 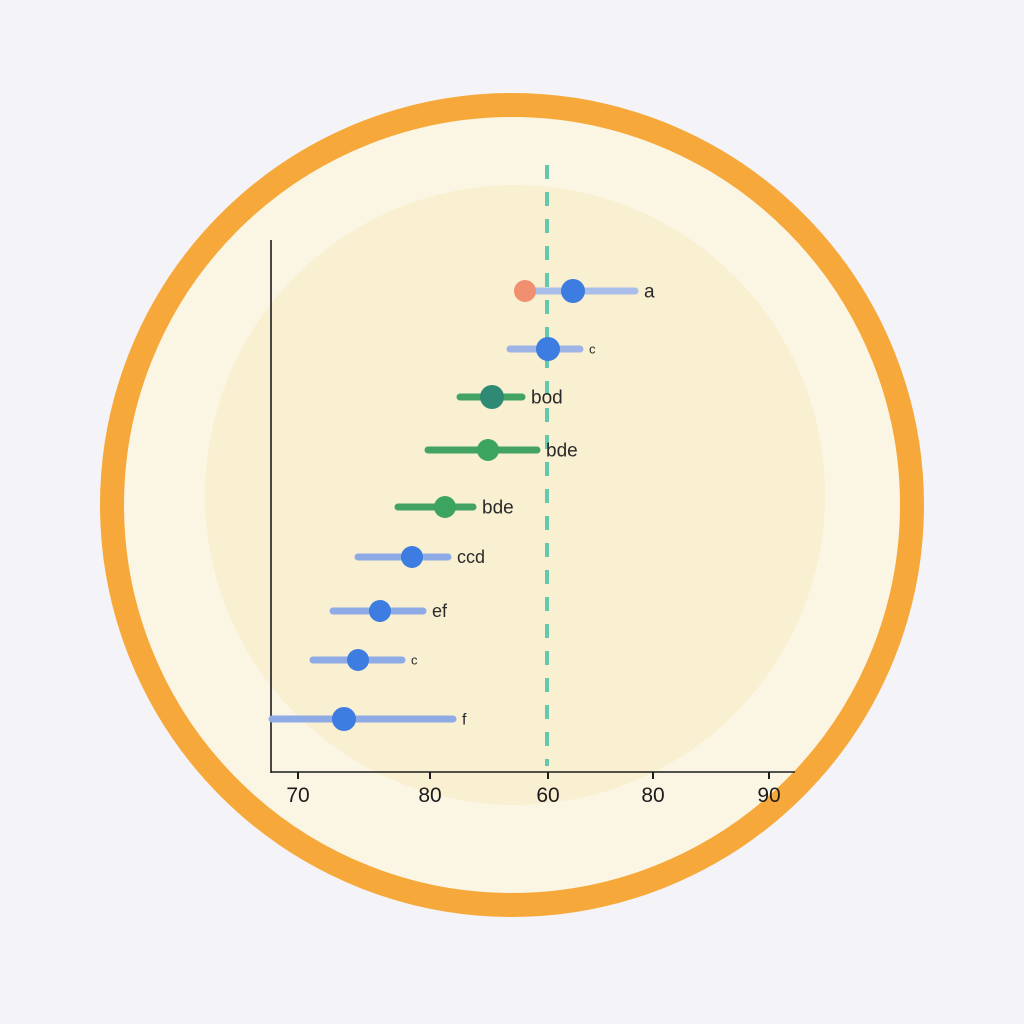 I want to click on salmon-point, so click(x=525, y=291).